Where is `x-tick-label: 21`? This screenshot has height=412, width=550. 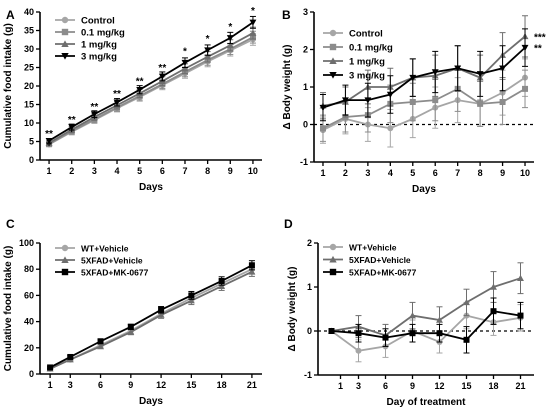 x-tick-label: 21 is located at coordinates (520, 386).